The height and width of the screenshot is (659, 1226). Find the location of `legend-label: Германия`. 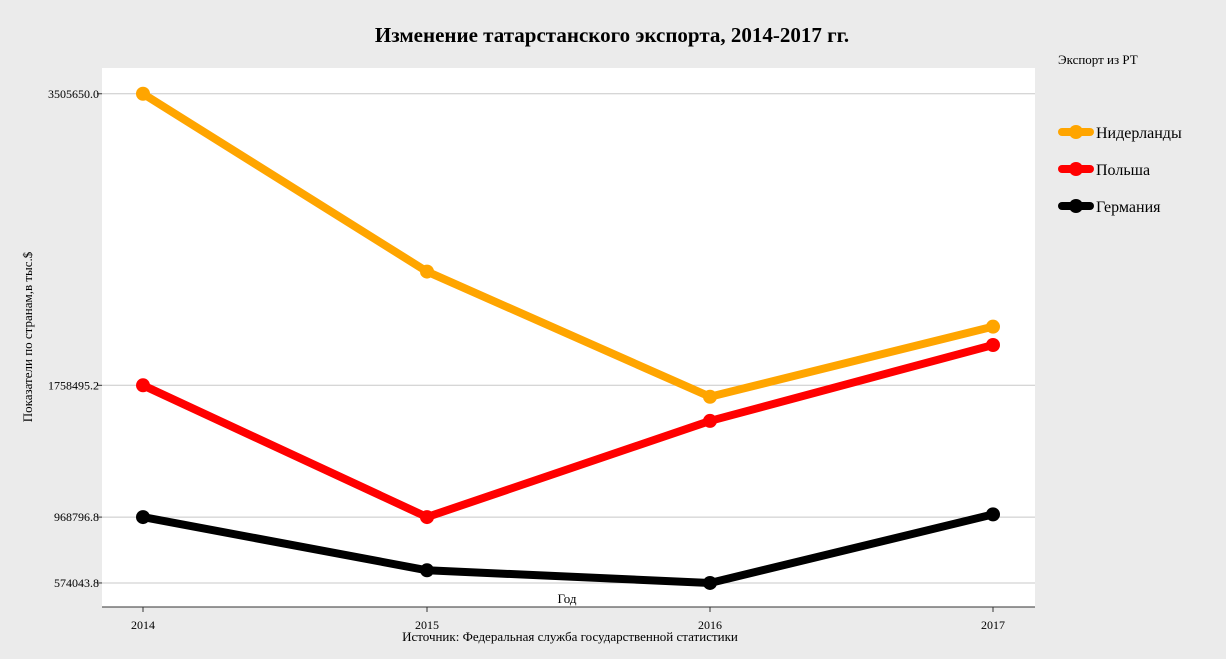

legend-label: Германия is located at coordinates (1128, 207).